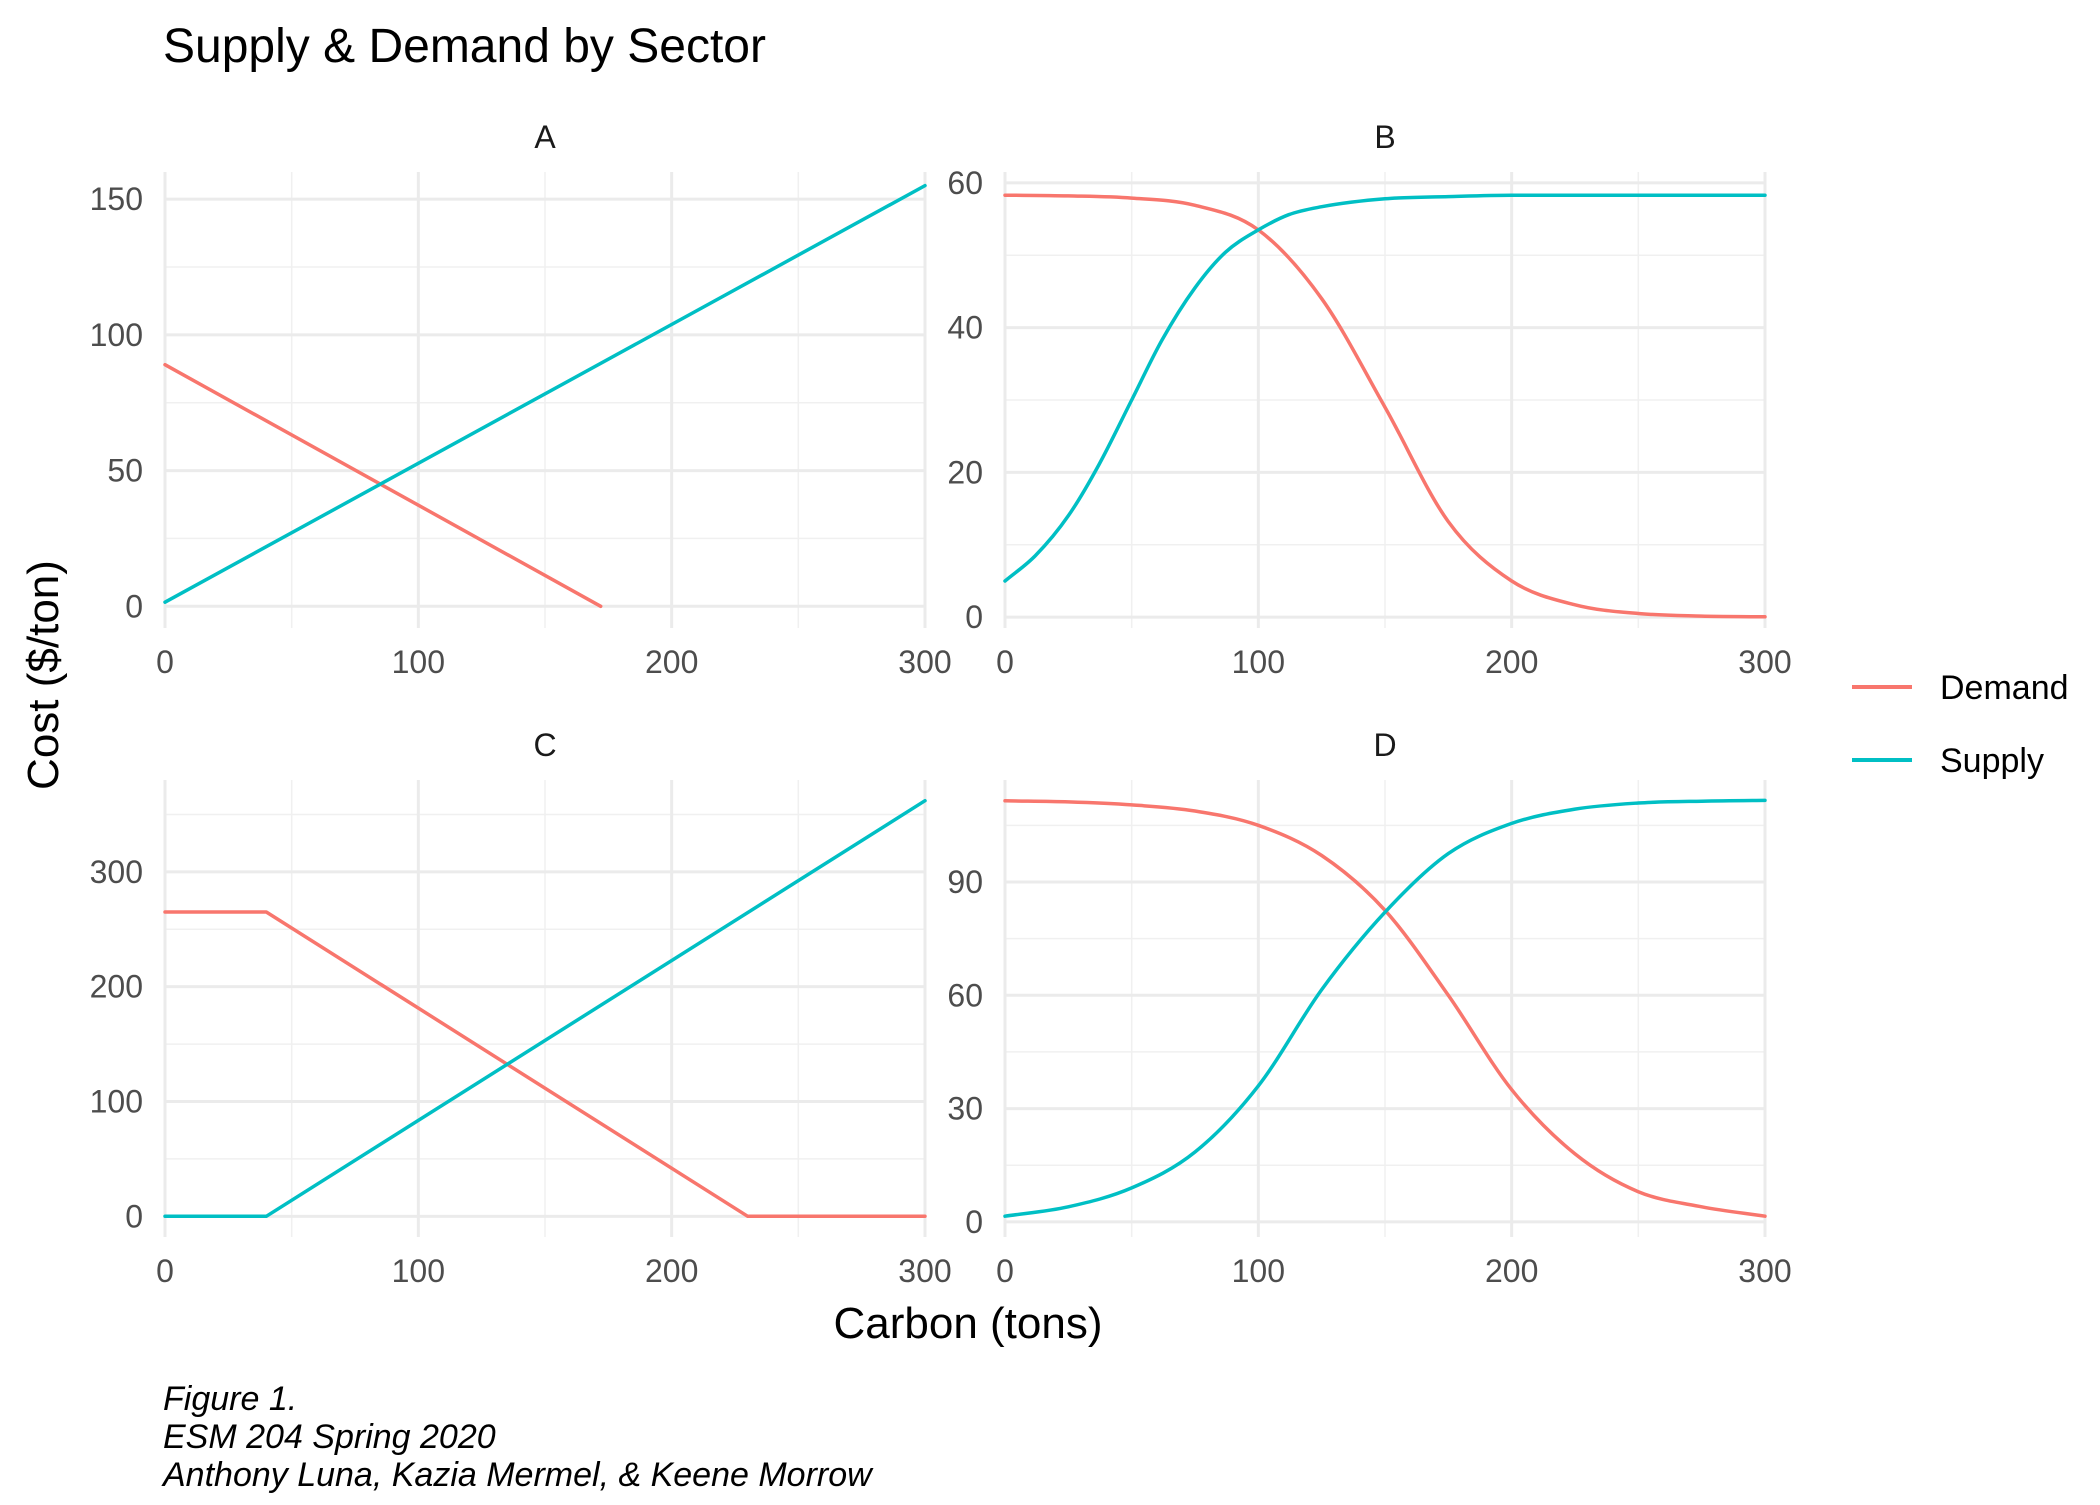 Image resolution: width=2100 pixels, height=1505 pixels. Describe the element at coordinates (544, 745) in the screenshot. I see `panel-label-c: C` at that location.